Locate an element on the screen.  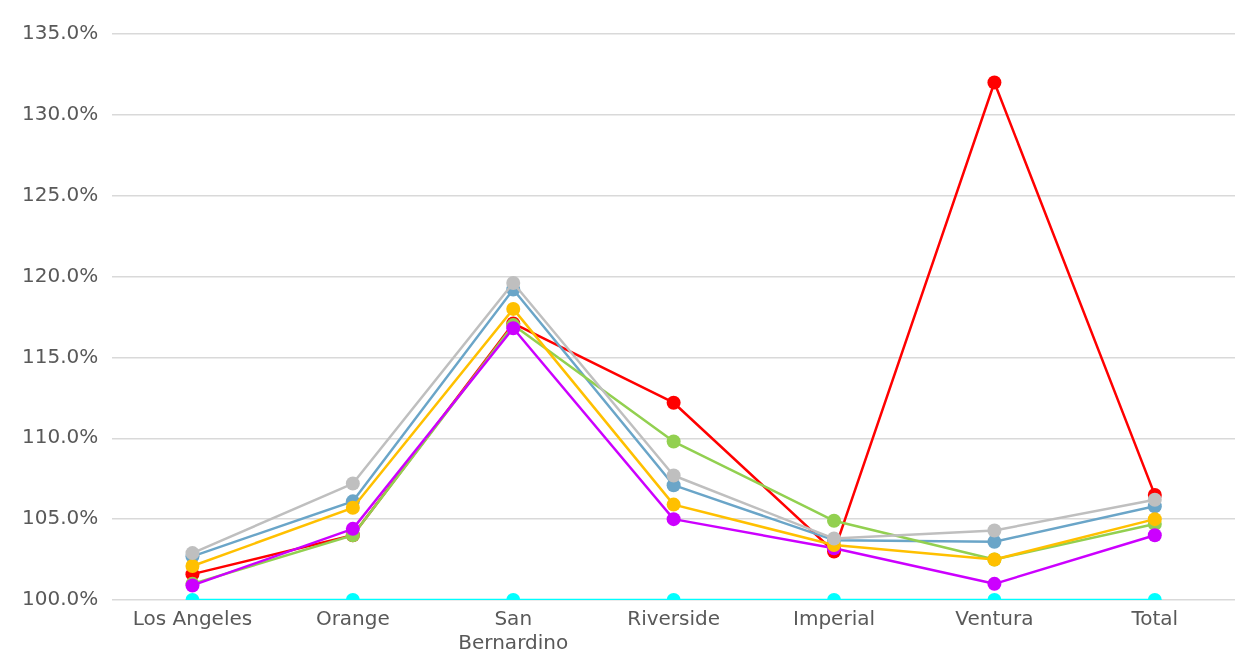
y-tick-label: 130.0% is located at coordinates (60, 113).